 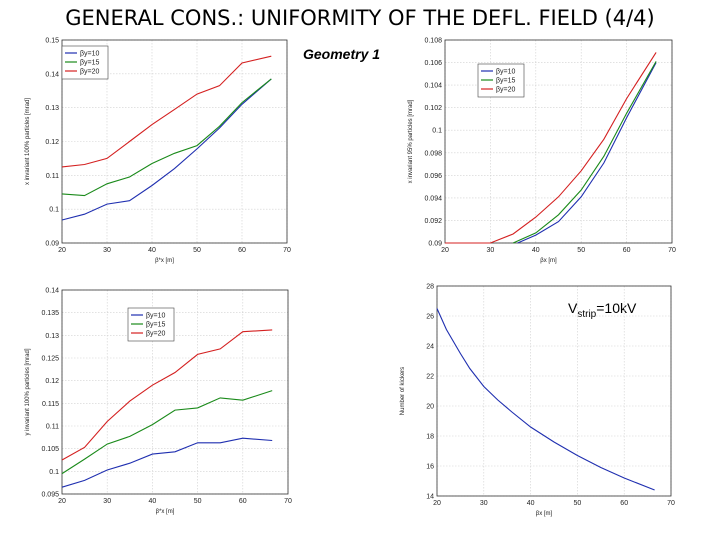 What do you see at coordinates (50, 404) in the screenshot?
I see `y-tick-label: 0.115` at bounding box center [50, 404].